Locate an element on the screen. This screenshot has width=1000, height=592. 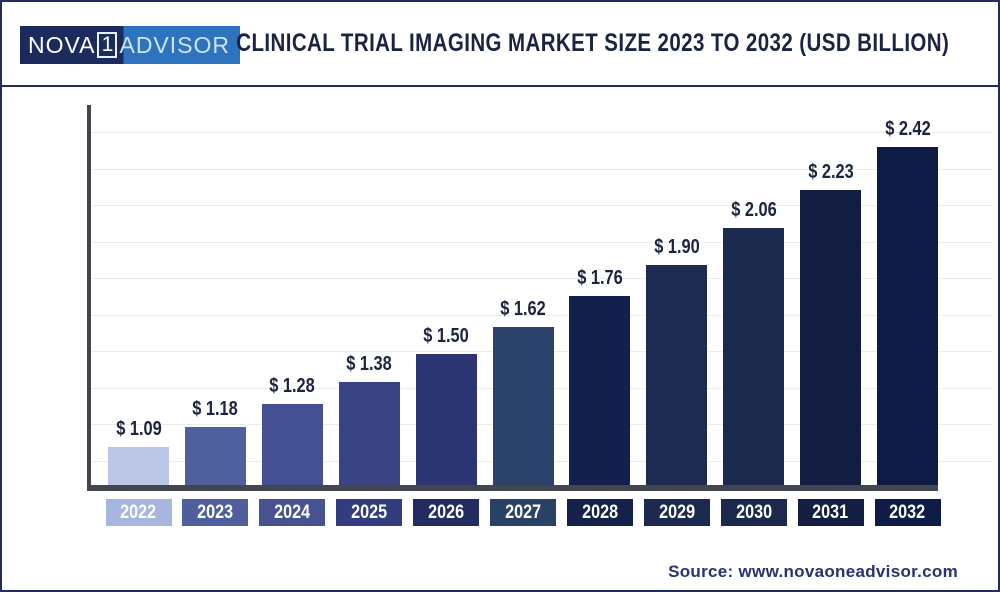
year-text: 2032 is located at coordinates (907, 512).